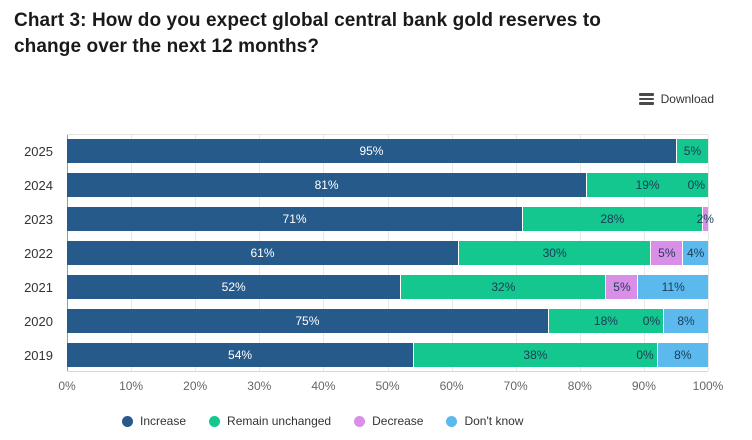 Image resolution: width=752 pixels, height=440 pixels. I want to click on bar-row-2025: 2025 95% 5%, so click(361, 151).